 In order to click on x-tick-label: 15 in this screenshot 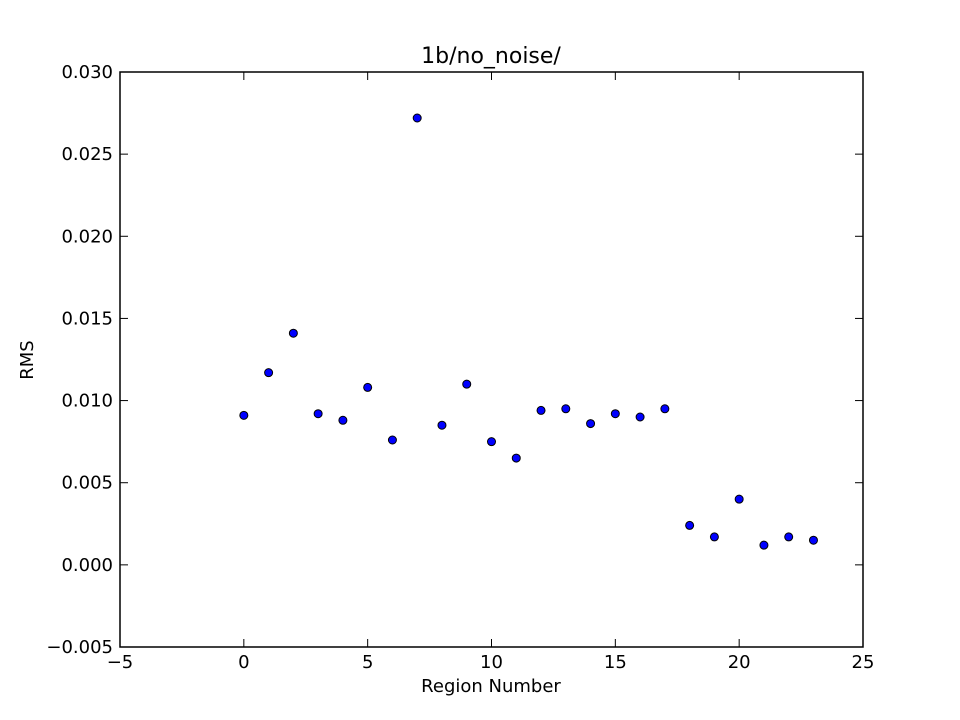, I will do `click(615, 662)`.